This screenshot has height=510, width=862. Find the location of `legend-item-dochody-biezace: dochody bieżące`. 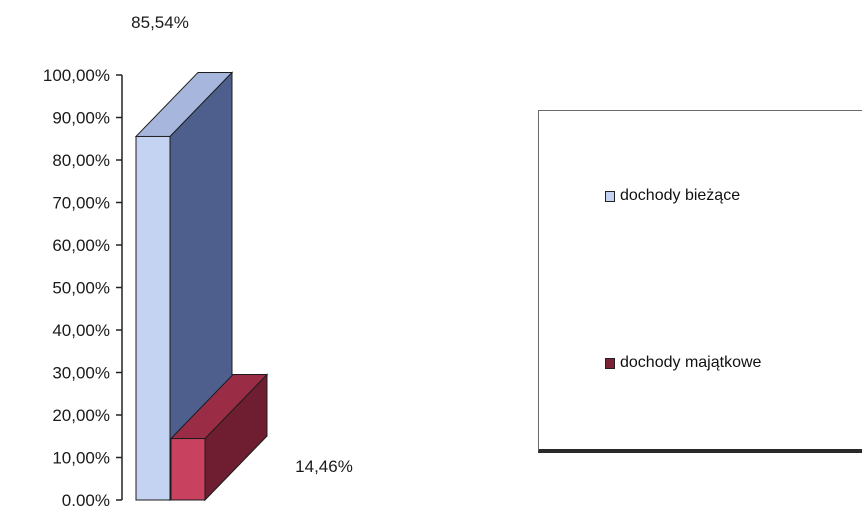

legend-item-dochody-biezace: dochody bieżące is located at coordinates (672, 196).